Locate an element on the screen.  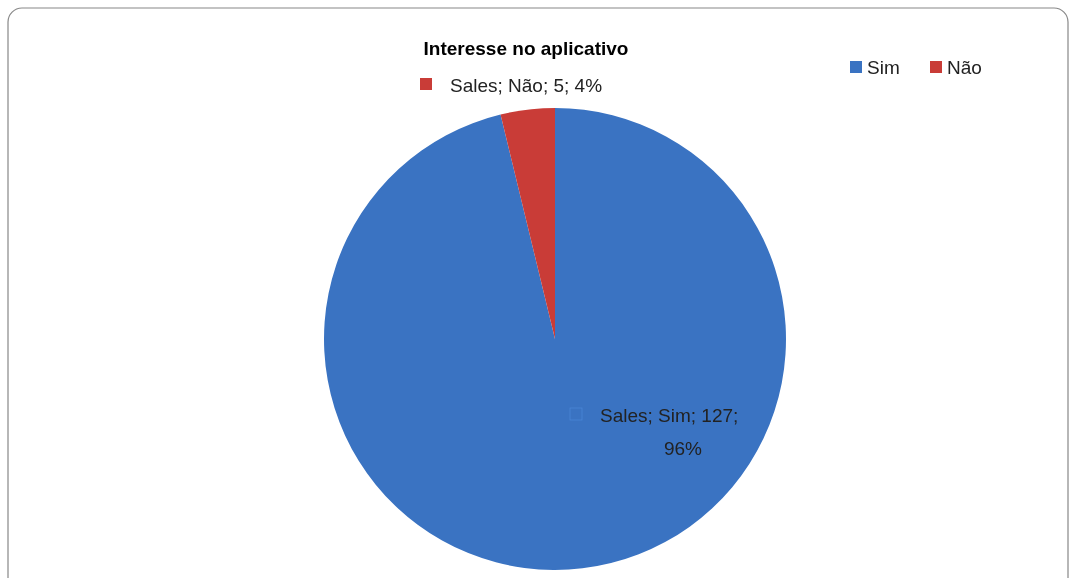
data-label: Sales; Não; 5; 4% is located at coordinates (526, 85).